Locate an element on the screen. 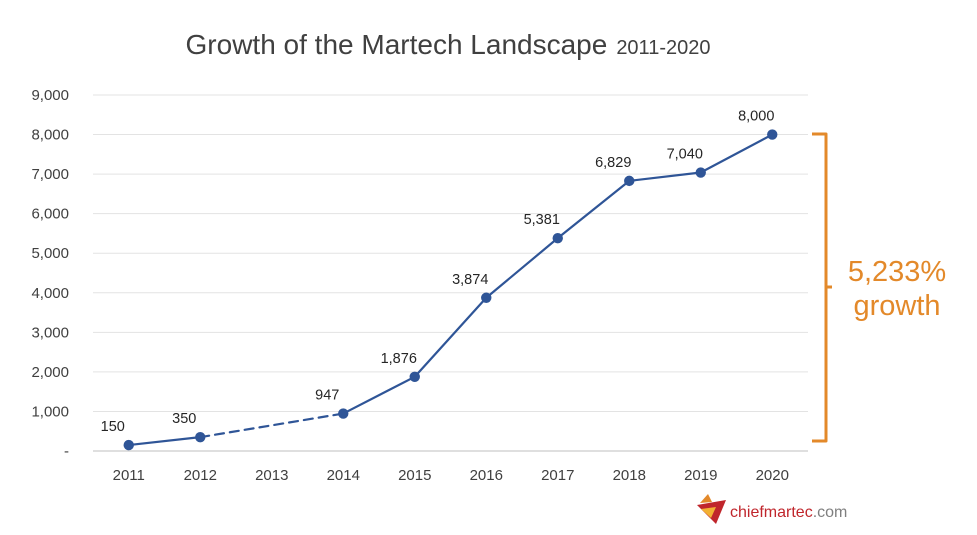 The width and height of the screenshot is (977, 535). data-point-2016 is located at coordinates (486, 297).